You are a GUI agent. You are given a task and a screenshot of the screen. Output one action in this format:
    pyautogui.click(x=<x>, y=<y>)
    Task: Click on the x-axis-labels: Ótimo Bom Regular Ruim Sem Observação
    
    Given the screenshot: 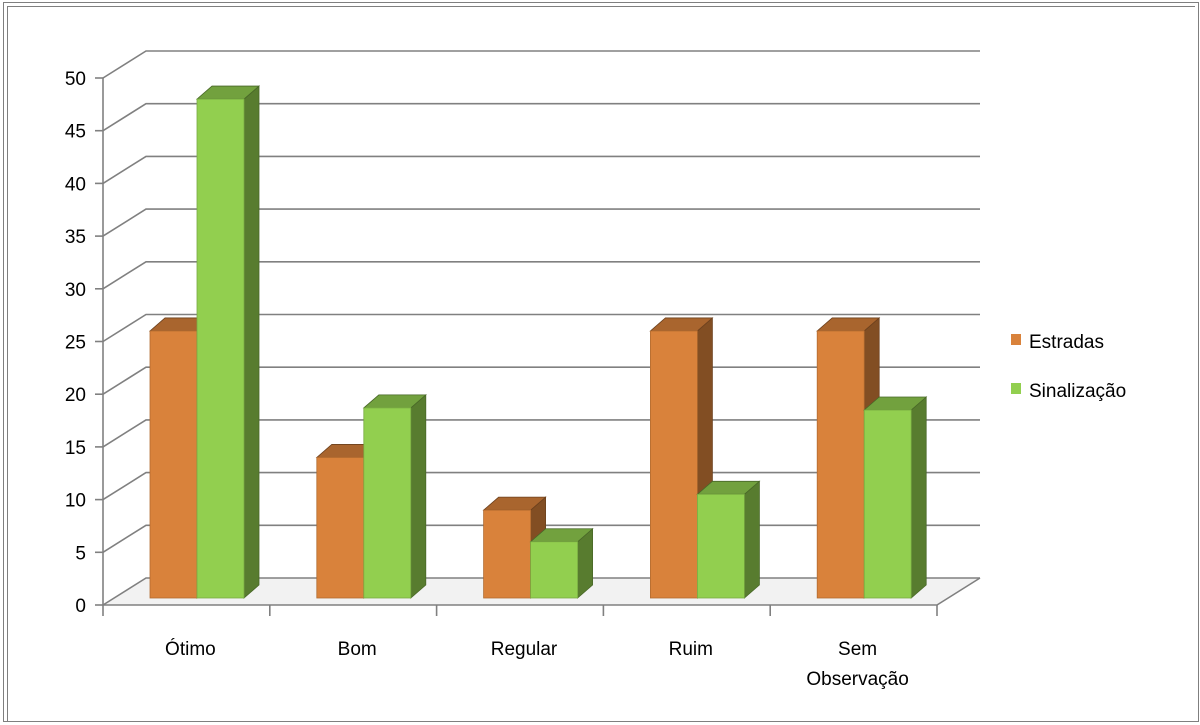 What is the action you would take?
    pyautogui.click(x=537, y=664)
    